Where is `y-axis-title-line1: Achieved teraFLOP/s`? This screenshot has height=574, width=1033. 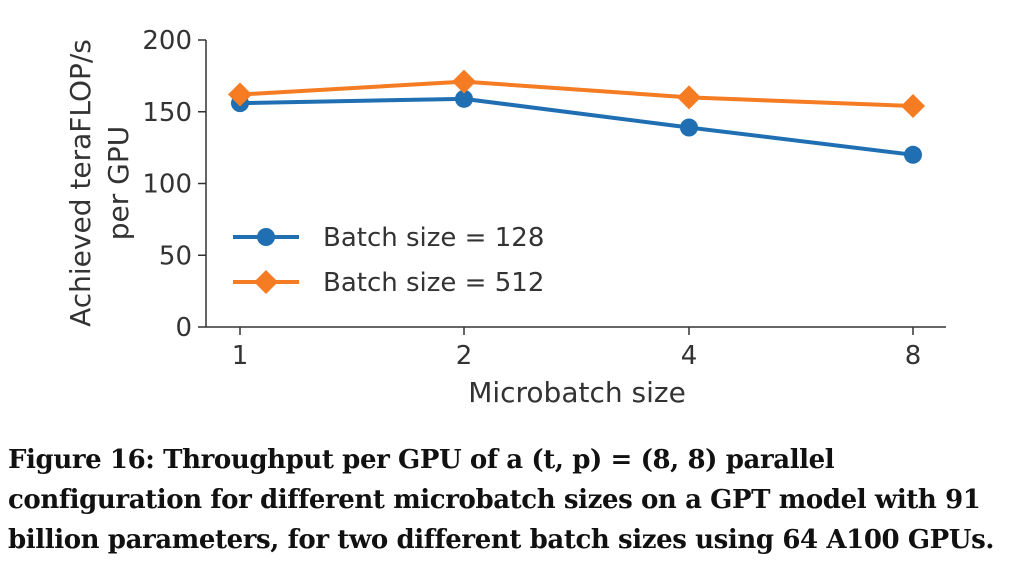
y-axis-title-line1: Achieved teraFLOP/s is located at coordinates (80, 183).